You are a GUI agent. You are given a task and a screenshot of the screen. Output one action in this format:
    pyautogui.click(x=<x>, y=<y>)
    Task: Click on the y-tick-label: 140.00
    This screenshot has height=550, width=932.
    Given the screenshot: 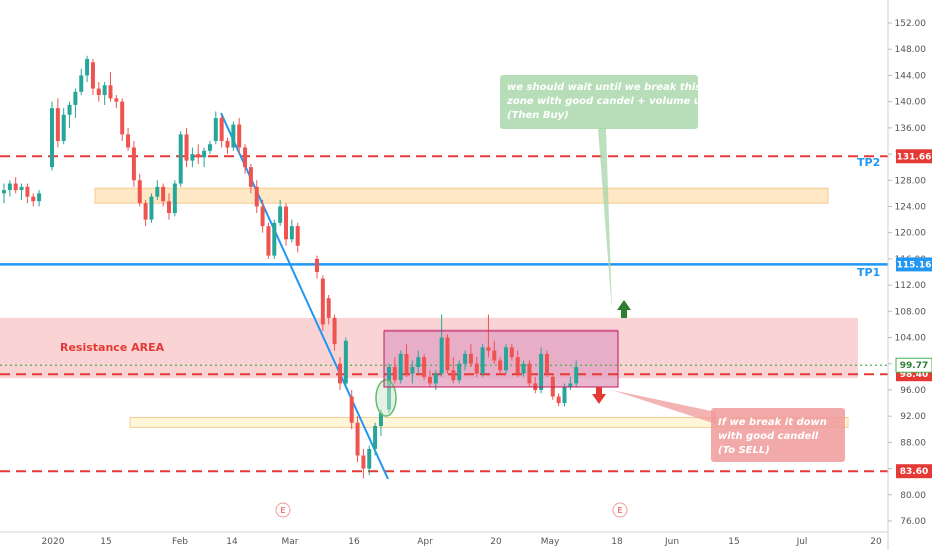 What is the action you would take?
    pyautogui.click(x=911, y=103)
    